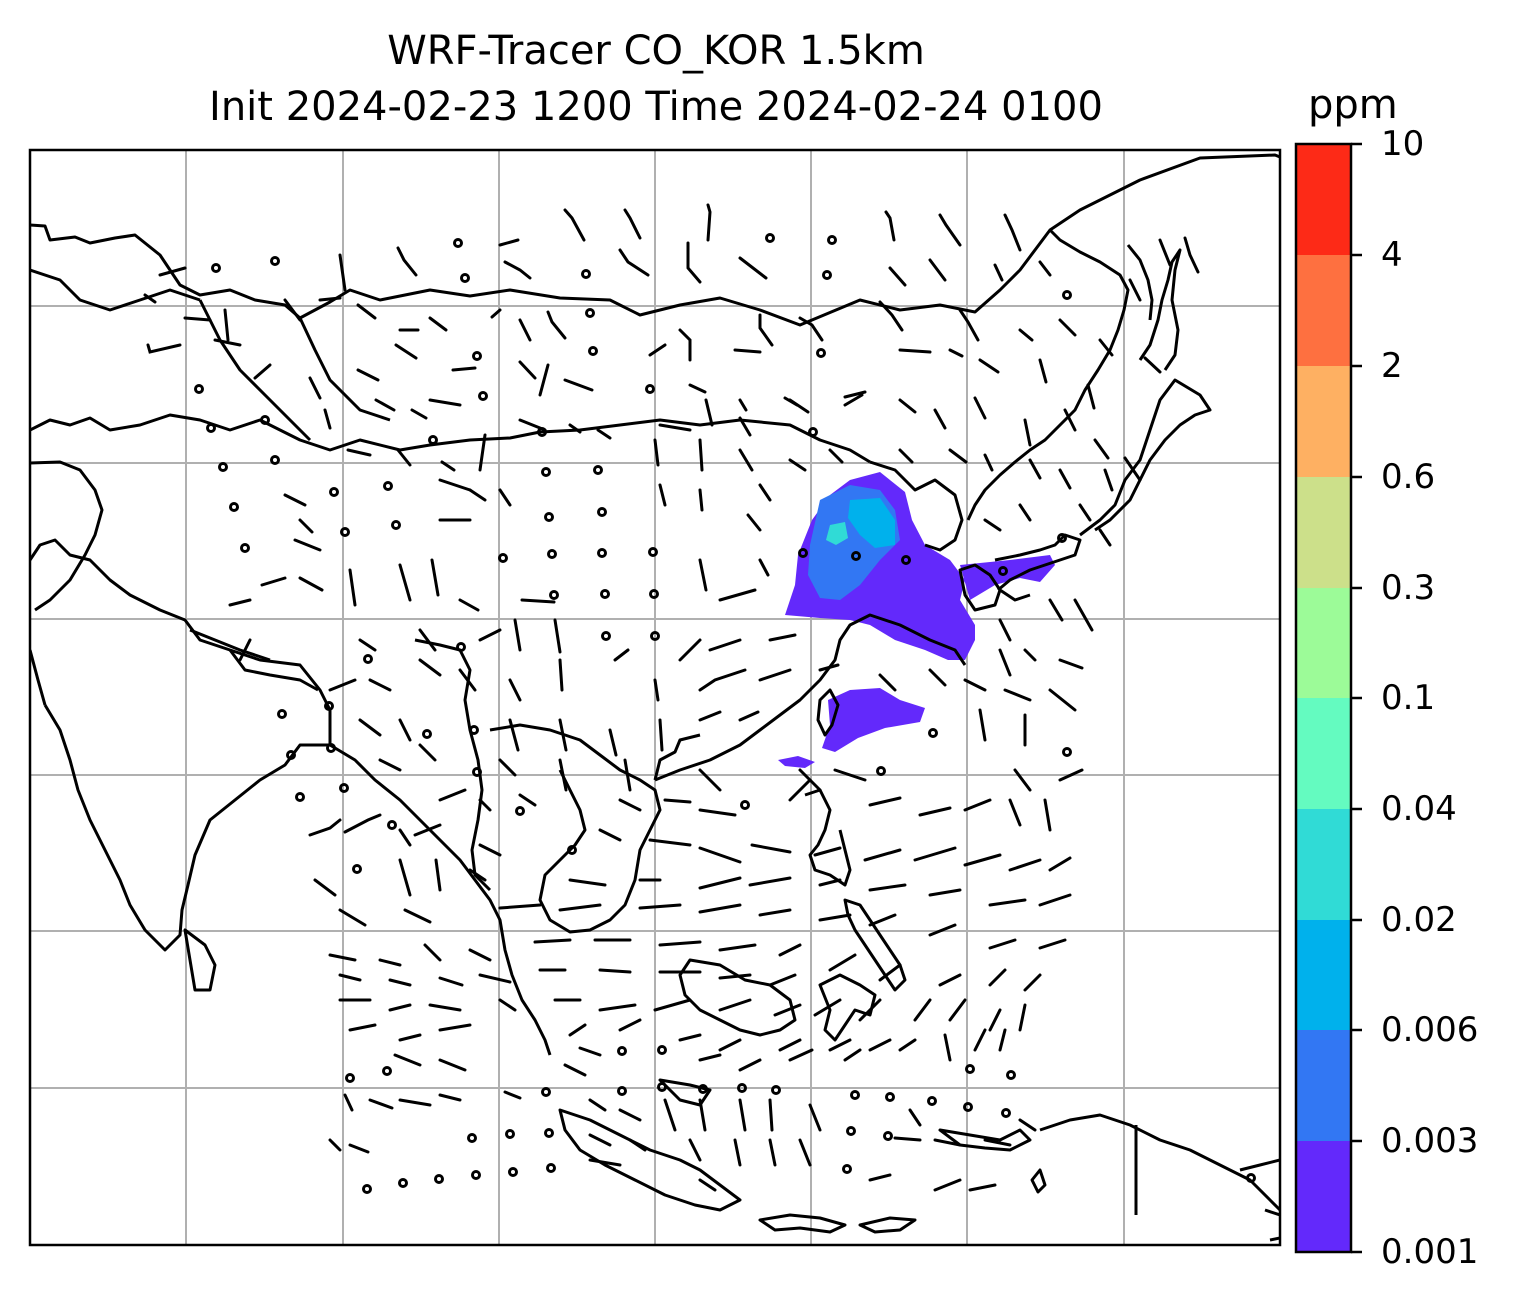 The image size is (1528, 1306). What do you see at coordinates (656, 51) in the screenshot?
I see `map-title-line-1: WRF-Tracer CO_KOR 1.5km` at bounding box center [656, 51].